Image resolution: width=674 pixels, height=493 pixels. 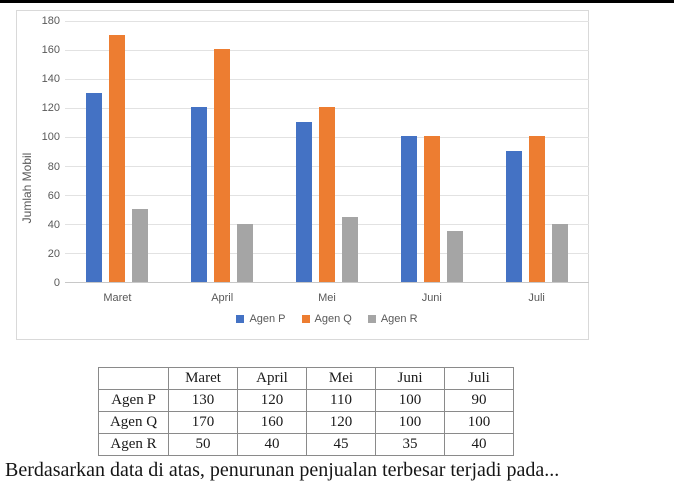 I want to click on top-border-line, so click(x=337, y=1).